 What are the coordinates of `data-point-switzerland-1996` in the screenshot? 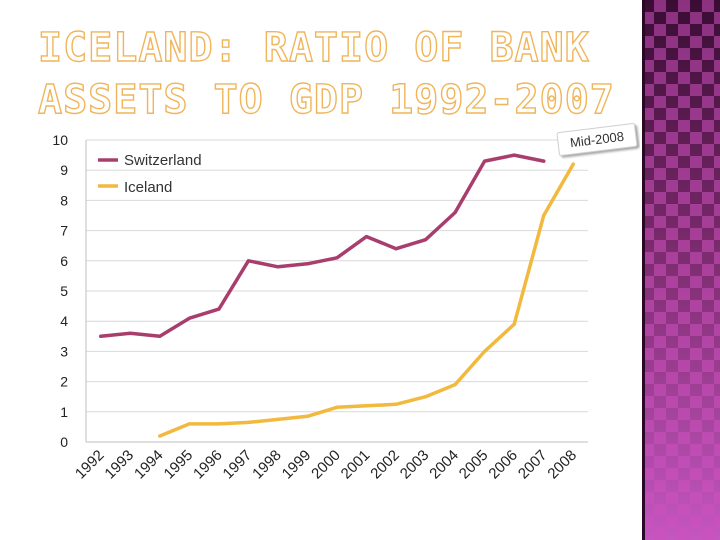 It's located at (219, 309).